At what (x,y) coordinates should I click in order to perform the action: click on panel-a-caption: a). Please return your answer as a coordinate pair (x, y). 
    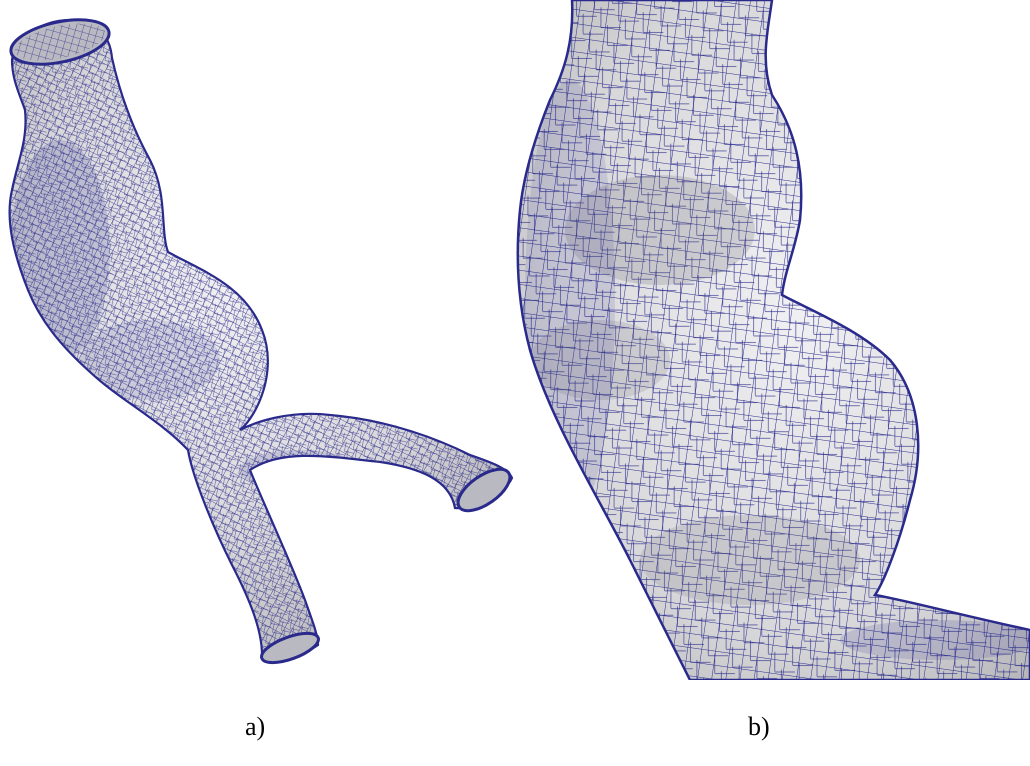
    Looking at the image, I should click on (255, 726).